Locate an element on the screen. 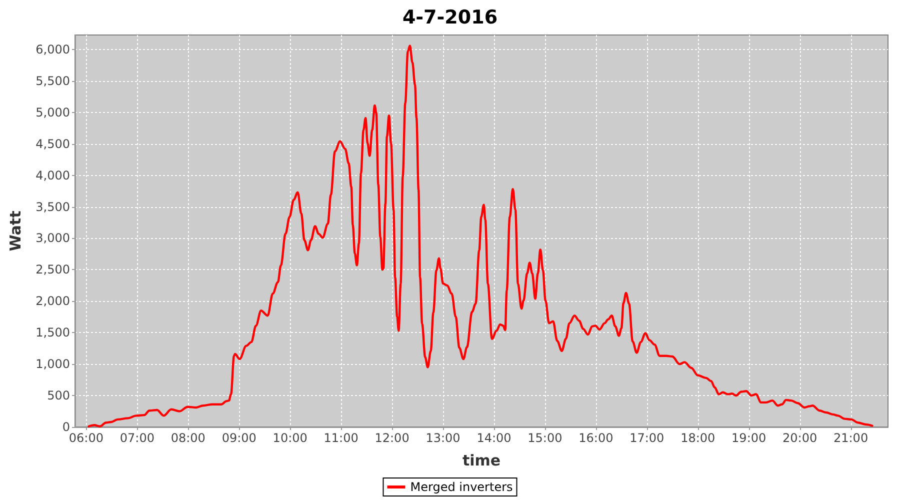  y-tick-label: 4,500 is located at coordinates (53, 143).